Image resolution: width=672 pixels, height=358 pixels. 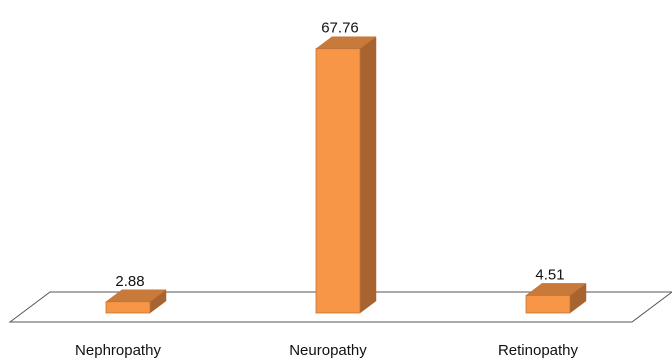 I want to click on chart-floor, so click(x=340, y=307).